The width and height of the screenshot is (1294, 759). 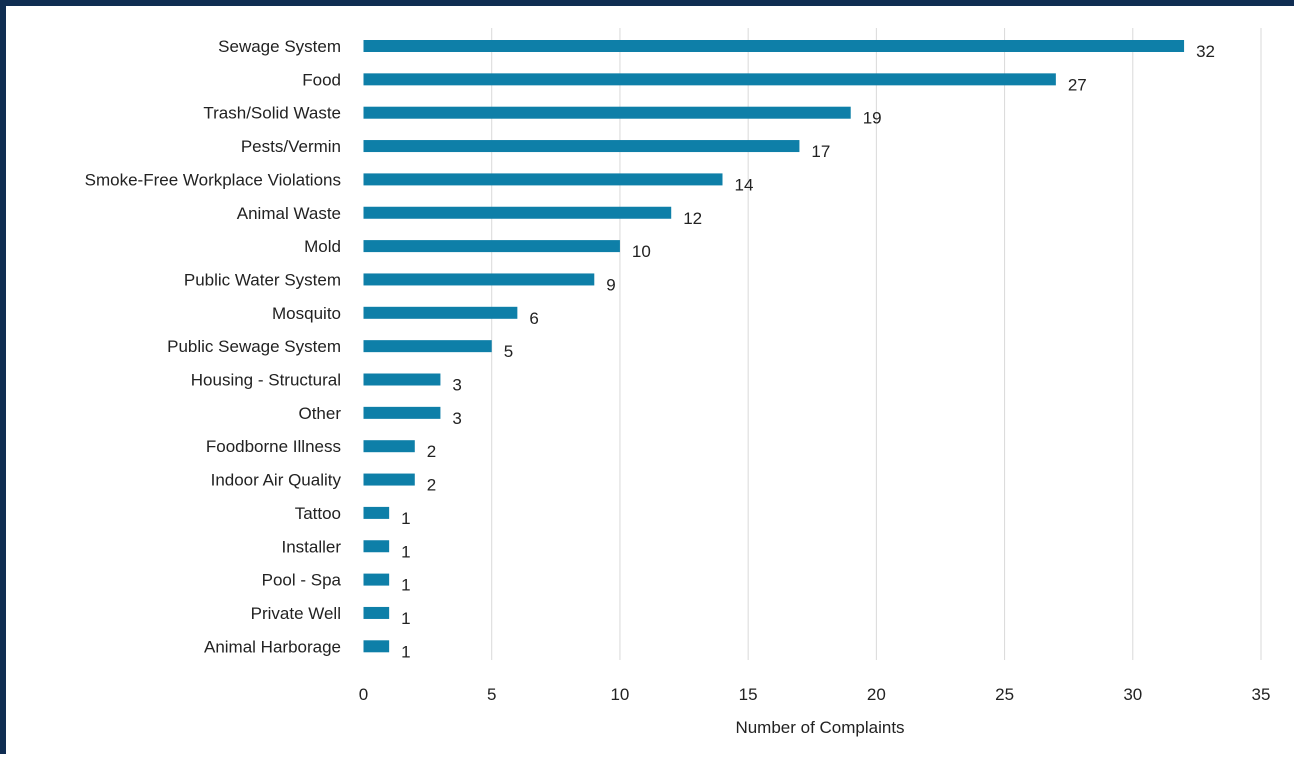 I want to click on category-label: Other, so click(x=319, y=413).